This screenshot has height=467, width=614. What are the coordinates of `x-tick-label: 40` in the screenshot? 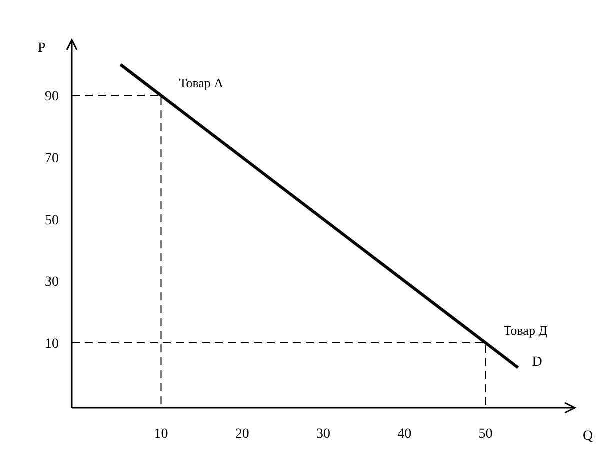 It's located at (405, 434).